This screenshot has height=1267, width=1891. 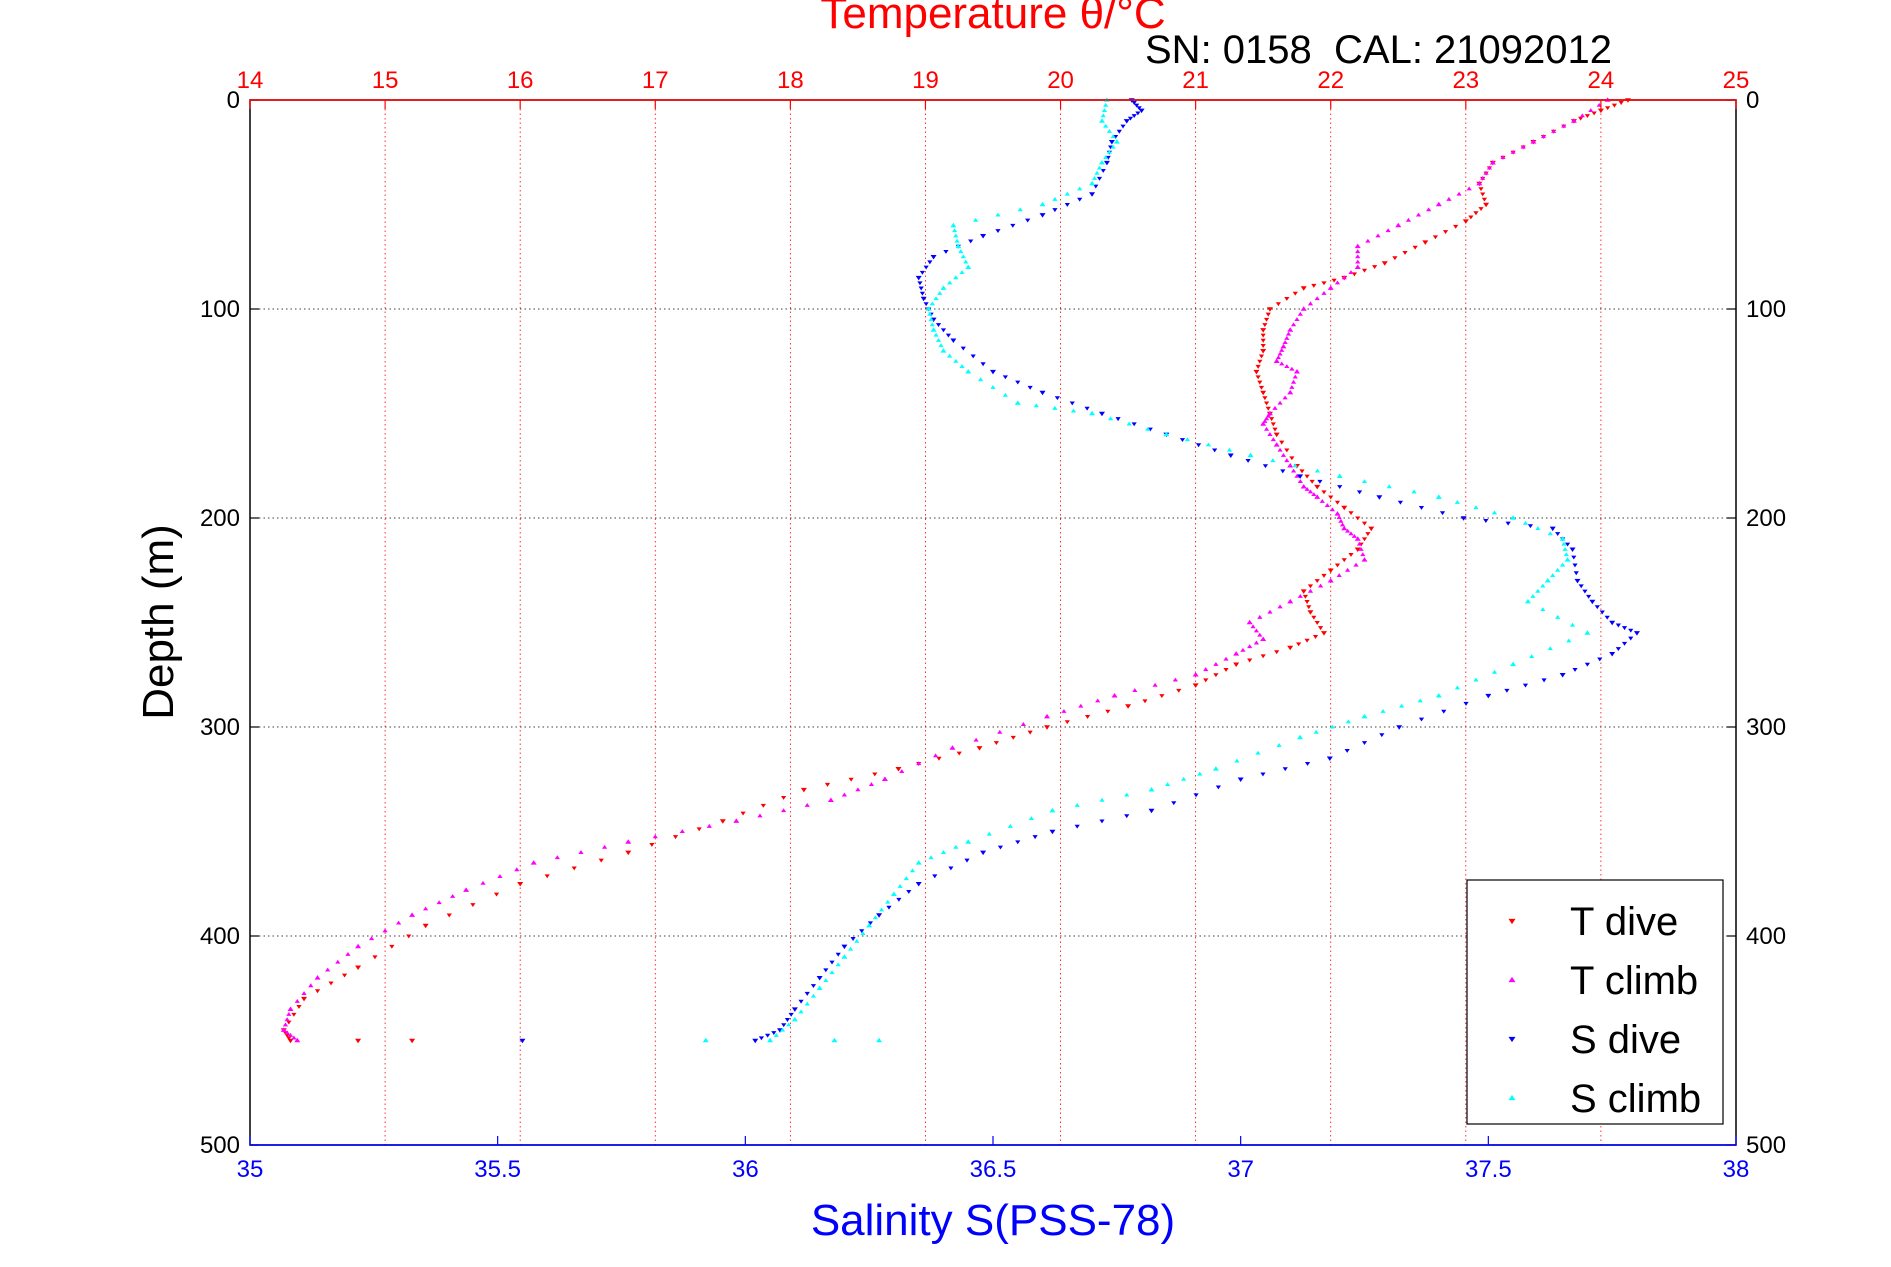 I want to click on x-tick-label-top: 24, so click(x=1601, y=80).